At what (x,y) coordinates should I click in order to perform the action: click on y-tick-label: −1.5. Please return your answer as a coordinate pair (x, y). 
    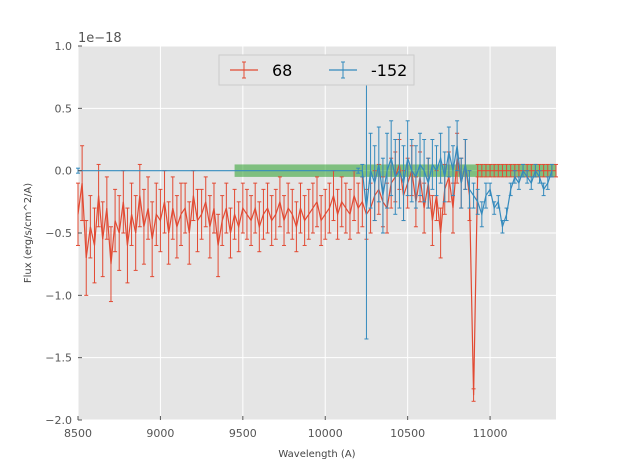
    Looking at the image, I should click on (58, 358).